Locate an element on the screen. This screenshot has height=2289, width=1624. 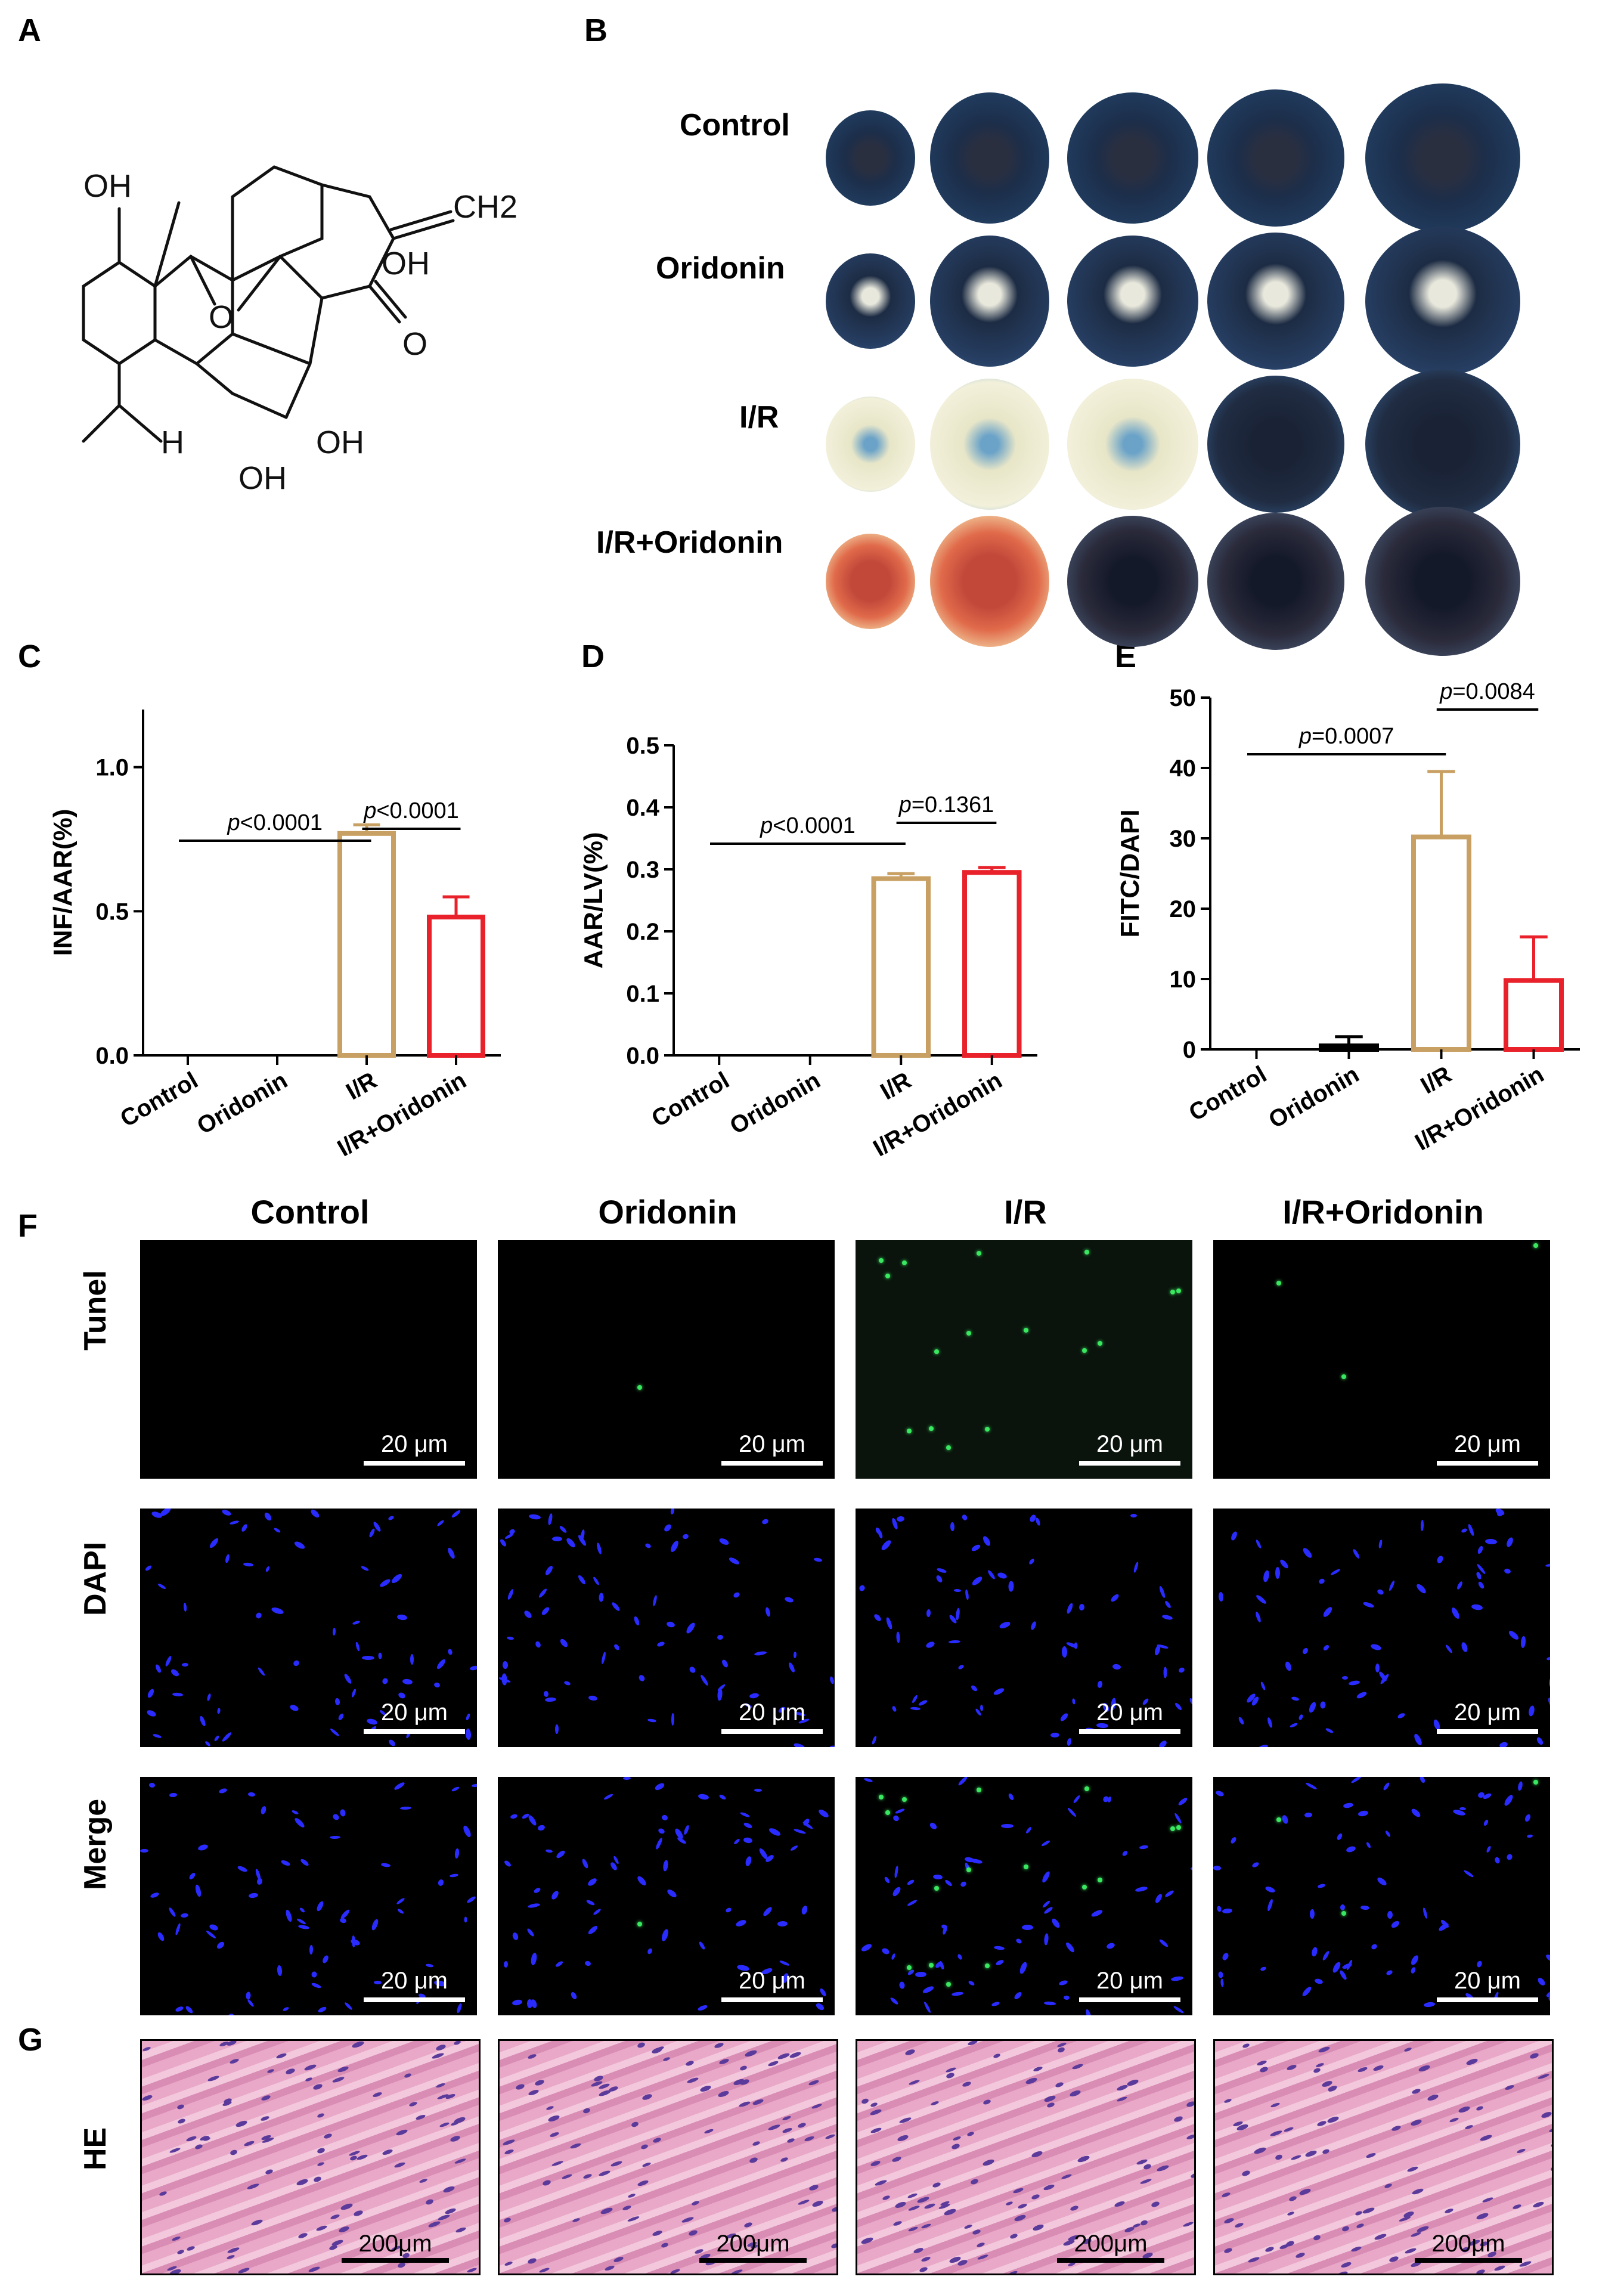
structure-label-h: H is located at coordinates (172, 442).